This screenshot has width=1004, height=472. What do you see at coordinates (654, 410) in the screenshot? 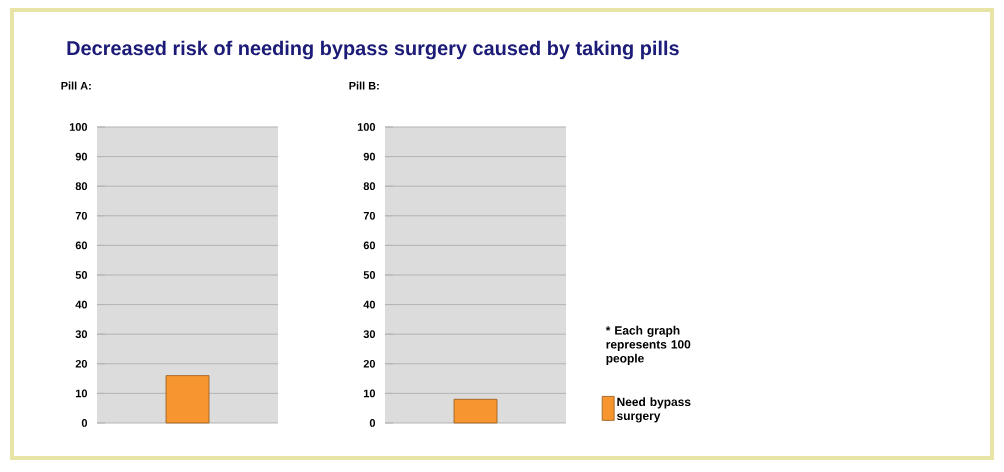
I see `legend-label: Need bypass surgery` at bounding box center [654, 410].